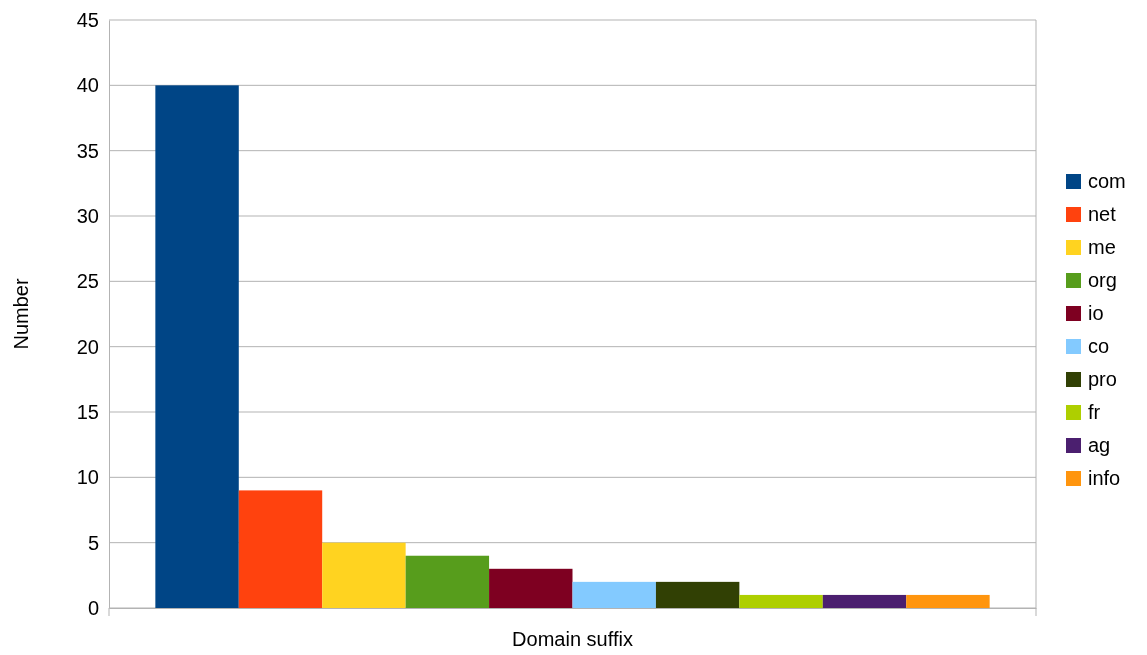 This screenshot has height=655, width=1147. Describe the element at coordinates (1099, 445) in the screenshot. I see `legend-label: ag` at that location.